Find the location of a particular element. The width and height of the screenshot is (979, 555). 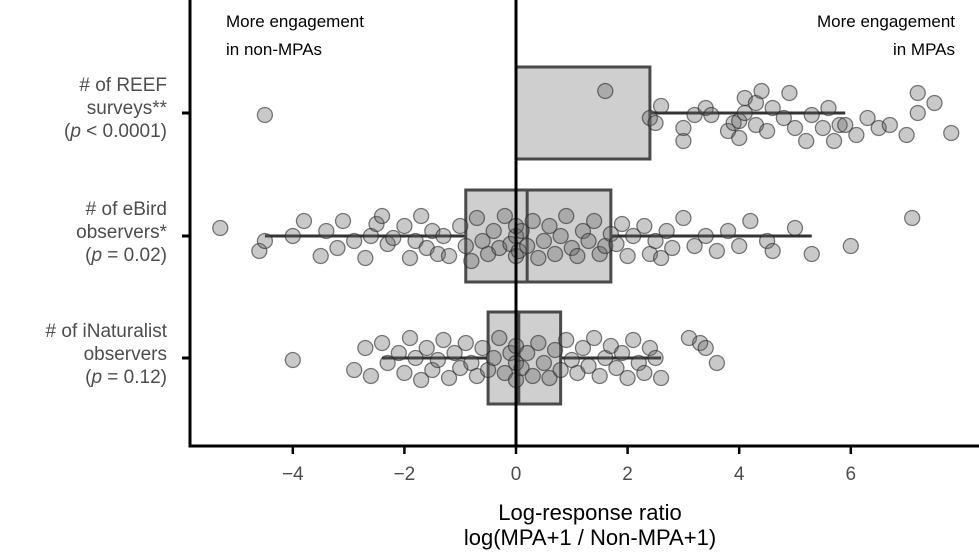

y-label-ebird: # of eBird observers* (p = 0.02) is located at coordinates (121, 232).